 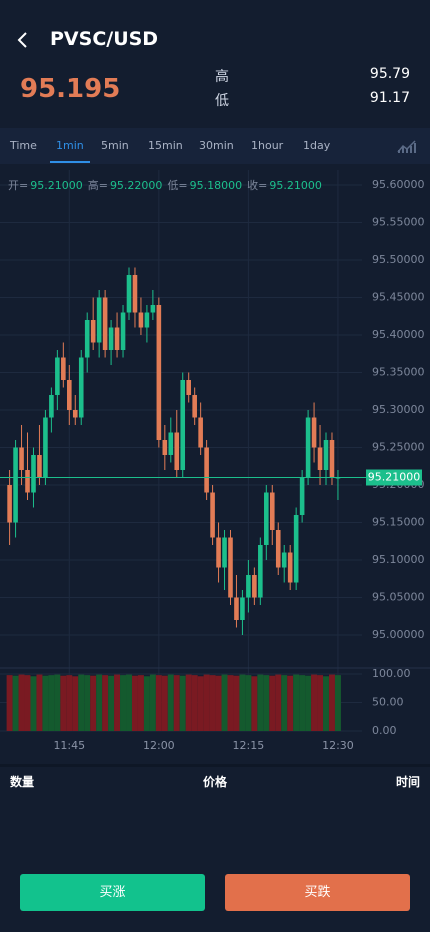 What do you see at coordinates (70, 145) in the screenshot?
I see `tab: 1min` at bounding box center [70, 145].